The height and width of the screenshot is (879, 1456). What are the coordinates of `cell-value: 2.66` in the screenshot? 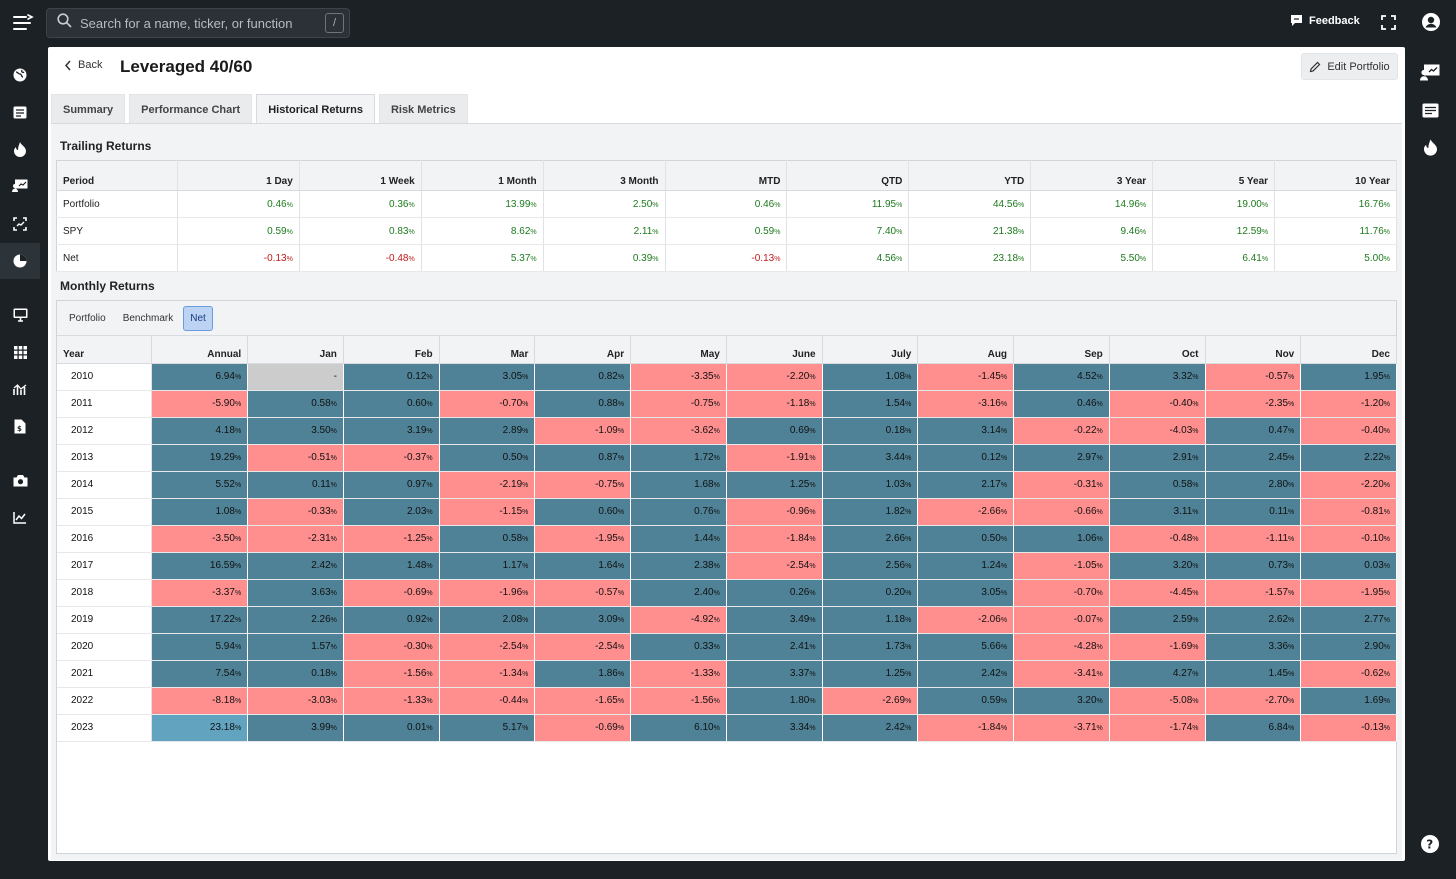 It's located at (895, 538).